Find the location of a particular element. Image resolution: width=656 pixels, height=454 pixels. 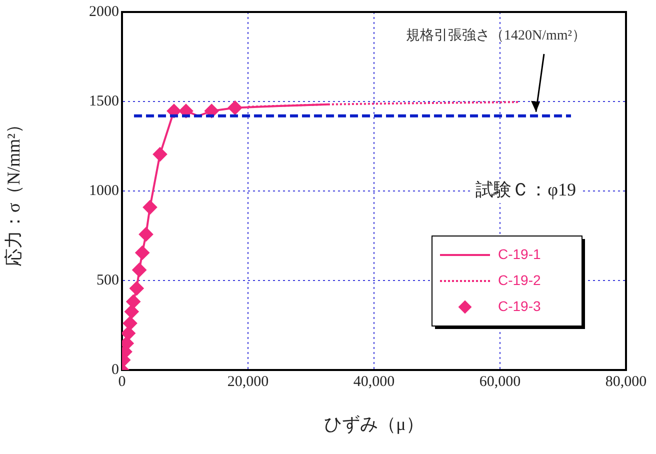

y-axis-title: 応力：σ（N/mm²） is located at coordinates (14, 191).